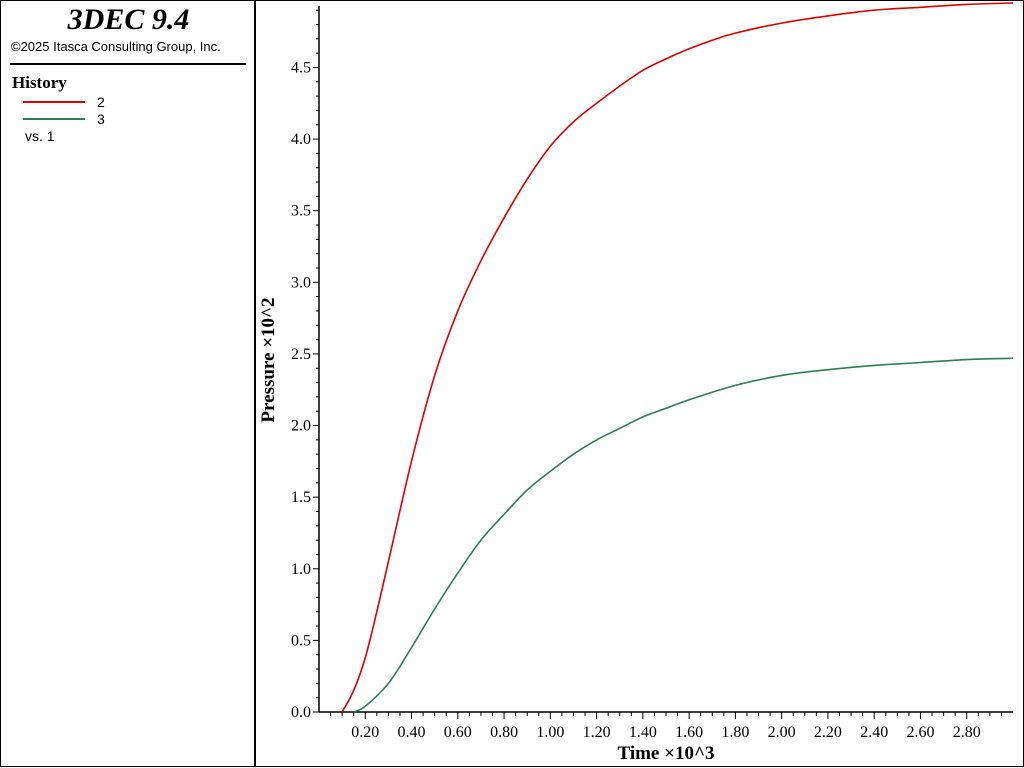 The height and width of the screenshot is (768, 1024). I want to click on x-tick-label: 1.80, so click(735, 732).